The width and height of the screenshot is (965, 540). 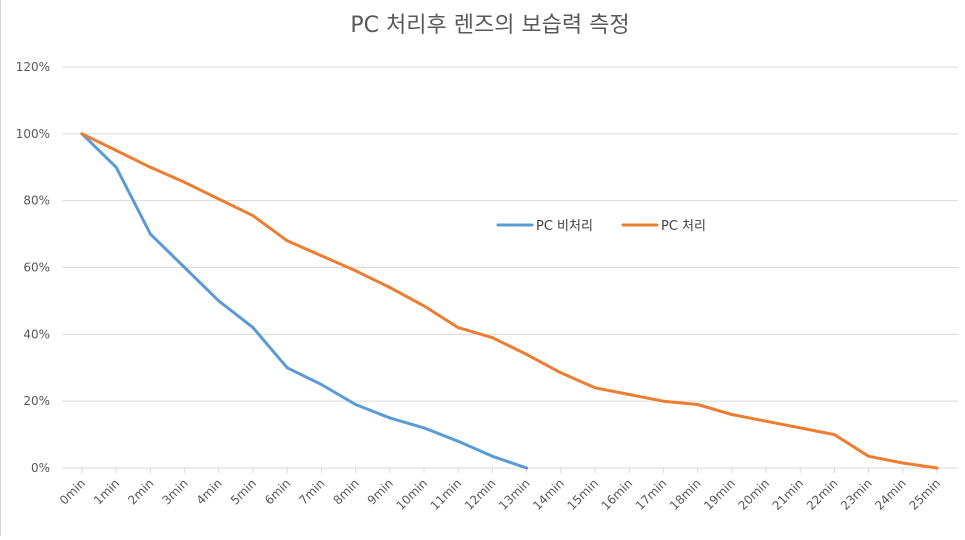 I want to click on x-tick-label: 24min, so click(x=890, y=494).